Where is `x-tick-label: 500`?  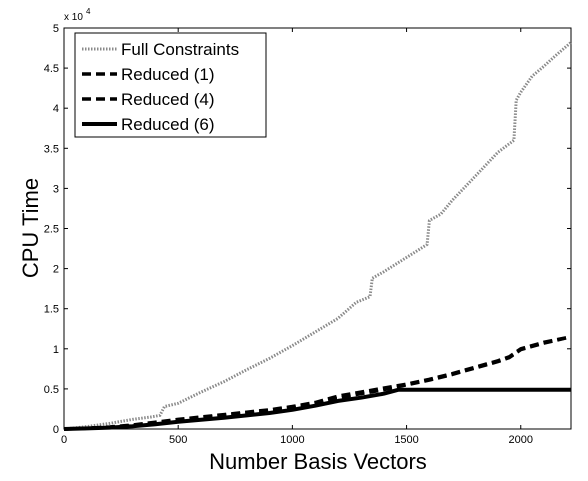
x-tick-label: 500 is located at coordinates (178, 440).